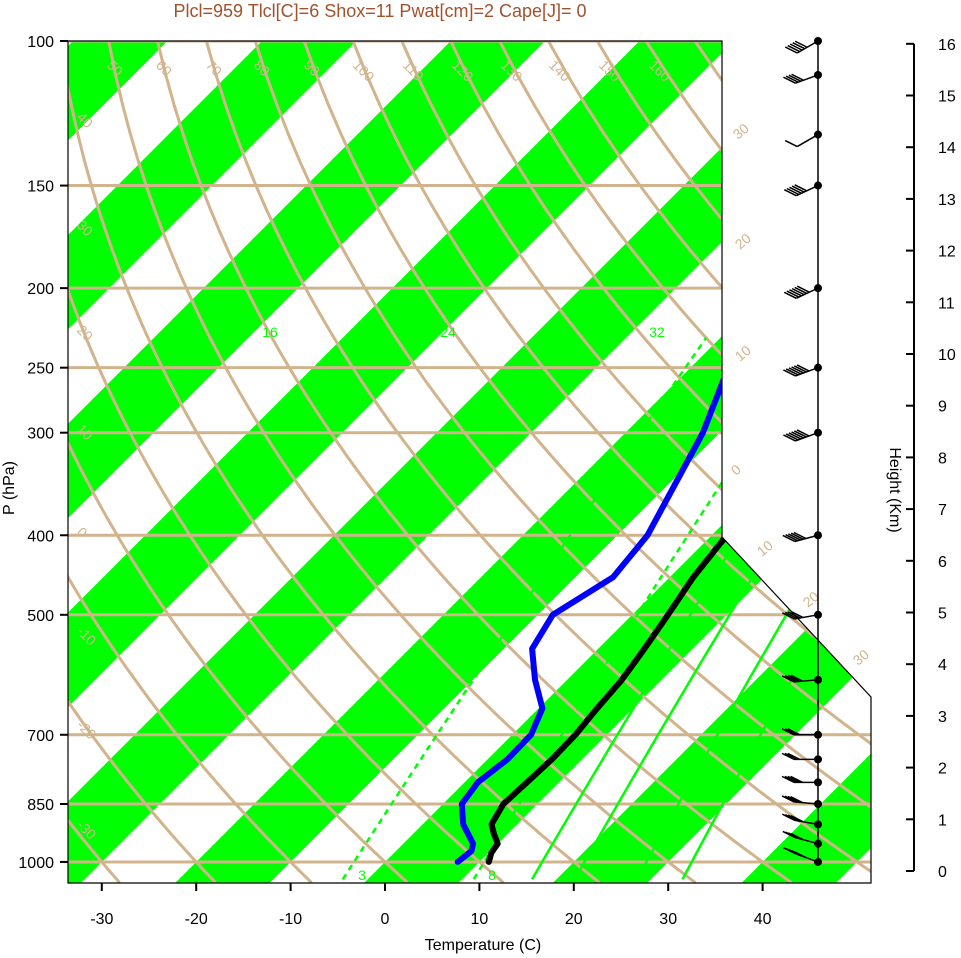 The height and width of the screenshot is (958, 961). I want to click on y-tick-label: 850, so click(40, 805).